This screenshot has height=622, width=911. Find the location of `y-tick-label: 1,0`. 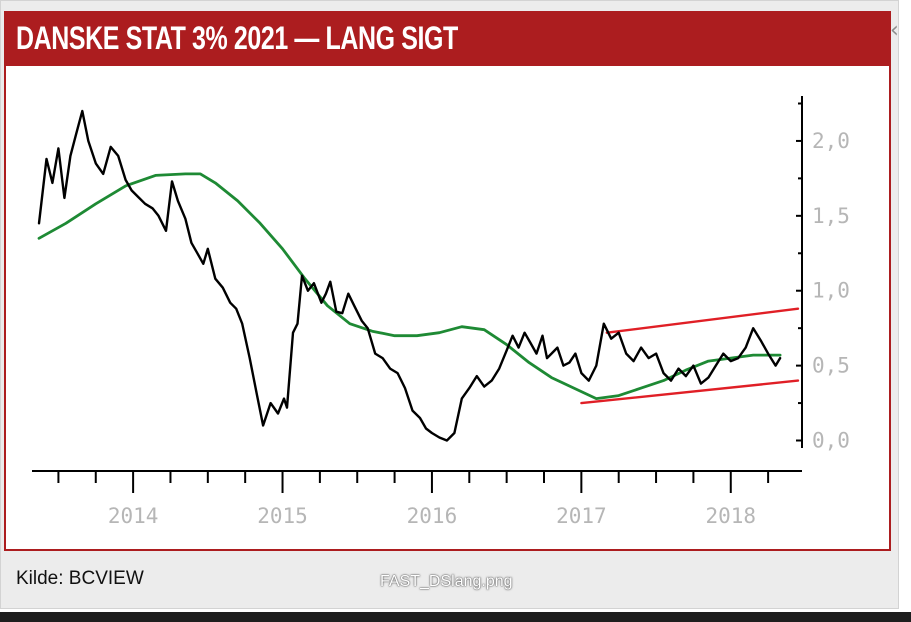

y-tick-label: 1,0 is located at coordinates (831, 291).